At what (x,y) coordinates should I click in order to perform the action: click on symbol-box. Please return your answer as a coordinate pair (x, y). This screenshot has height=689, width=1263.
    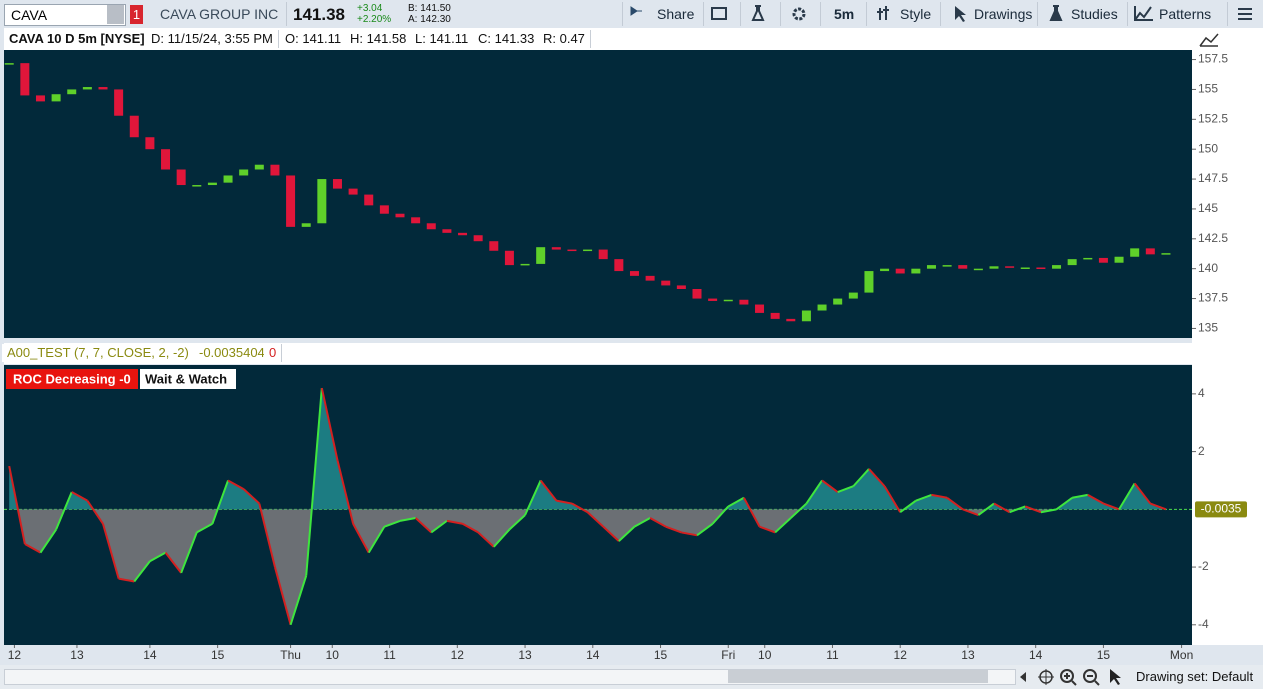
    Looking at the image, I should click on (65, 15).